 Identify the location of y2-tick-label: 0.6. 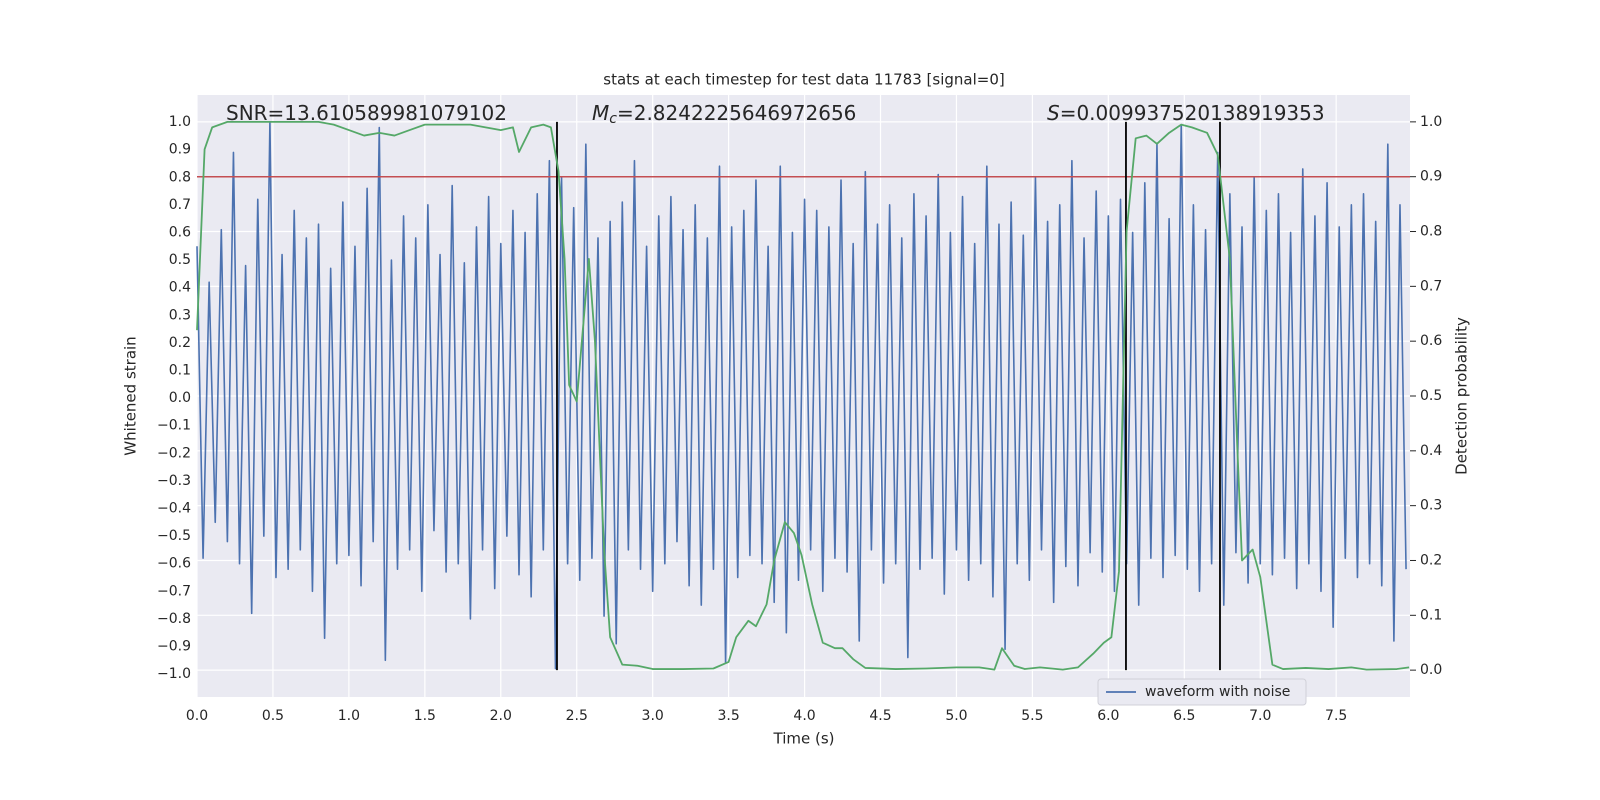
(1431, 341).